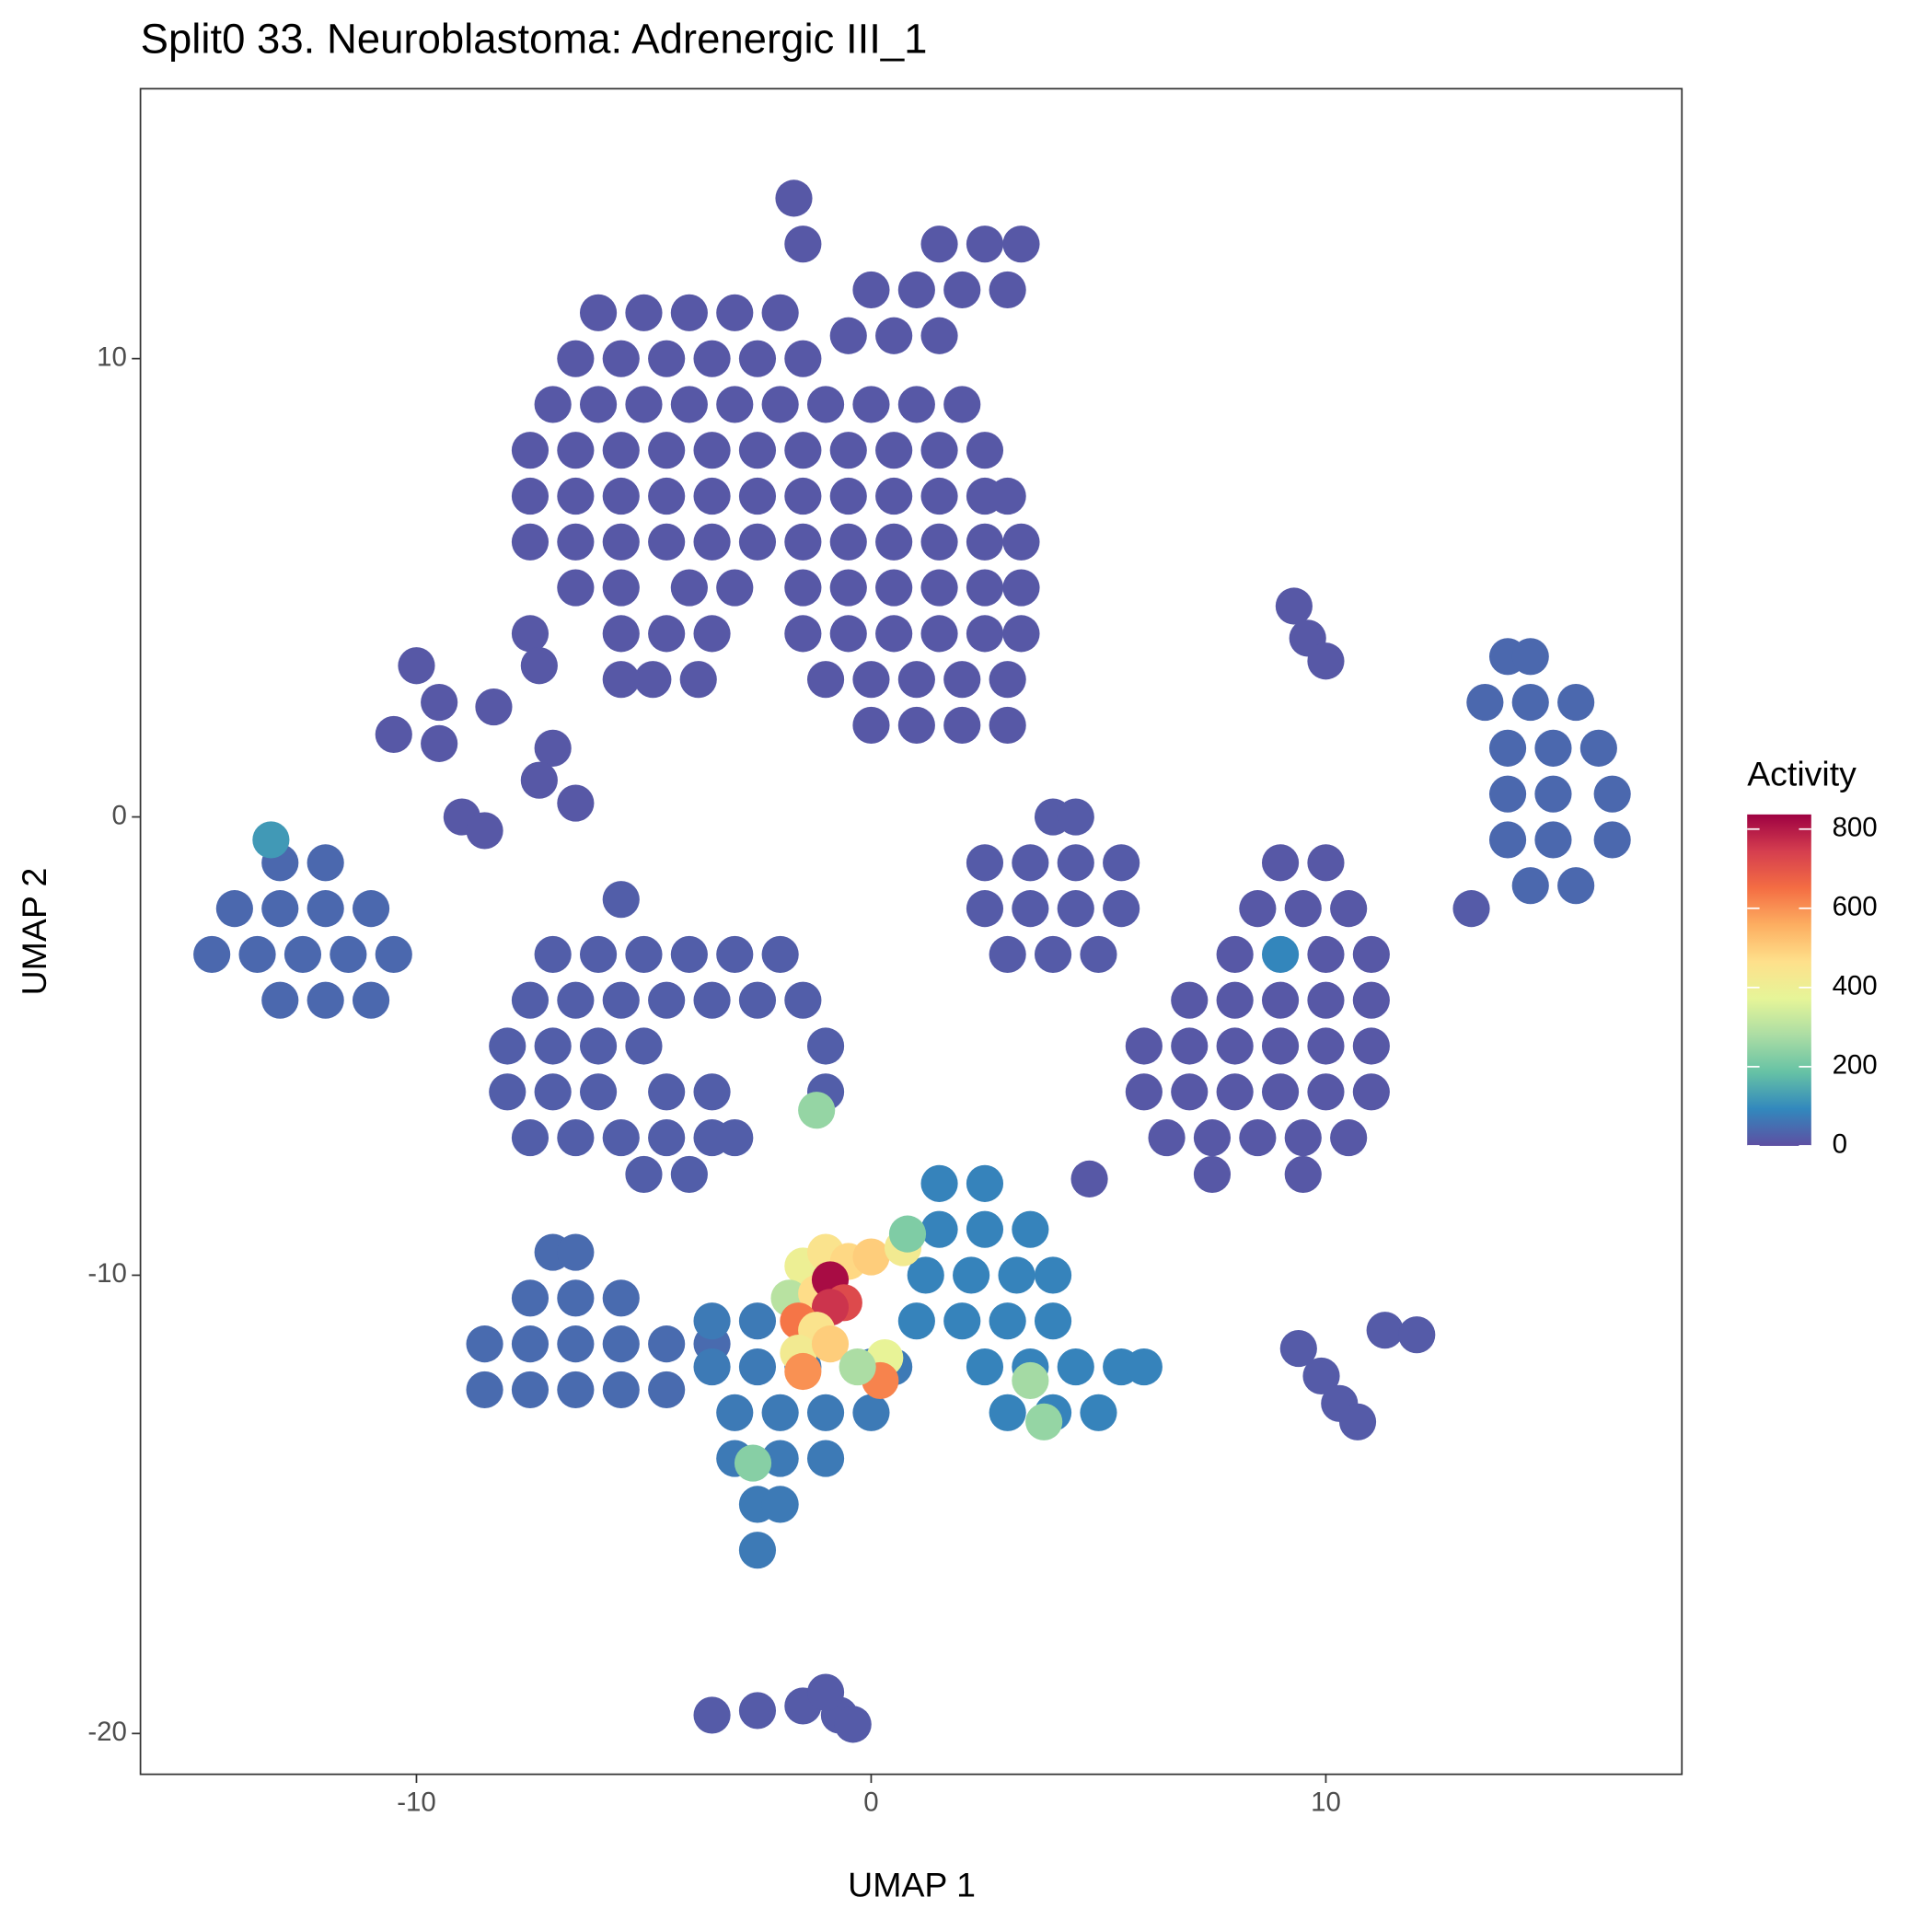 The width and height of the screenshot is (1932, 1932). I want to click on y-tick-label: -10, so click(107, 1273).